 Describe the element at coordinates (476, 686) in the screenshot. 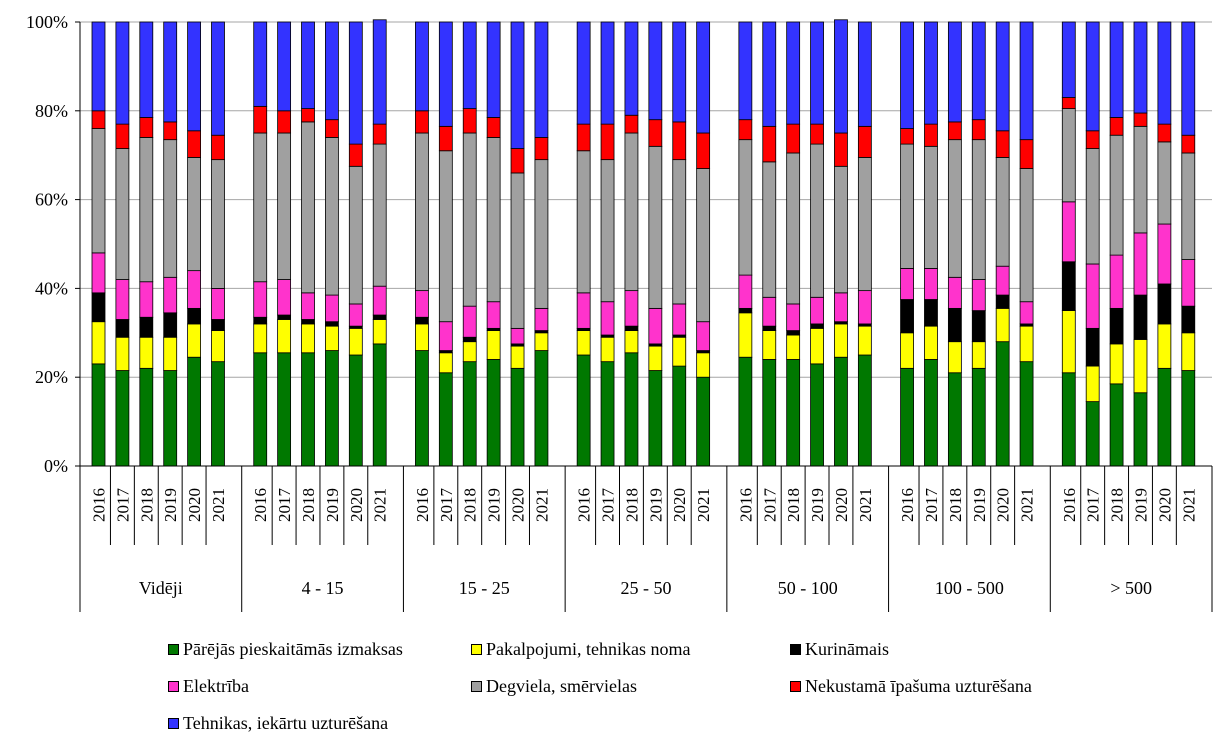

I see `legend-swatch` at that location.